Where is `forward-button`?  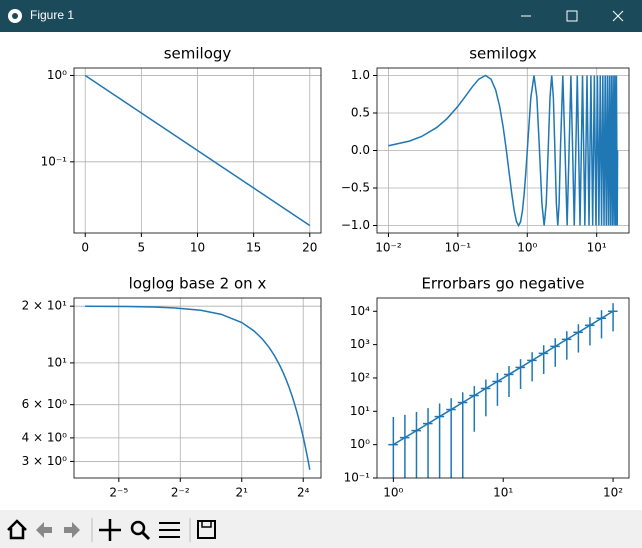 forward-button is located at coordinates (72, 530).